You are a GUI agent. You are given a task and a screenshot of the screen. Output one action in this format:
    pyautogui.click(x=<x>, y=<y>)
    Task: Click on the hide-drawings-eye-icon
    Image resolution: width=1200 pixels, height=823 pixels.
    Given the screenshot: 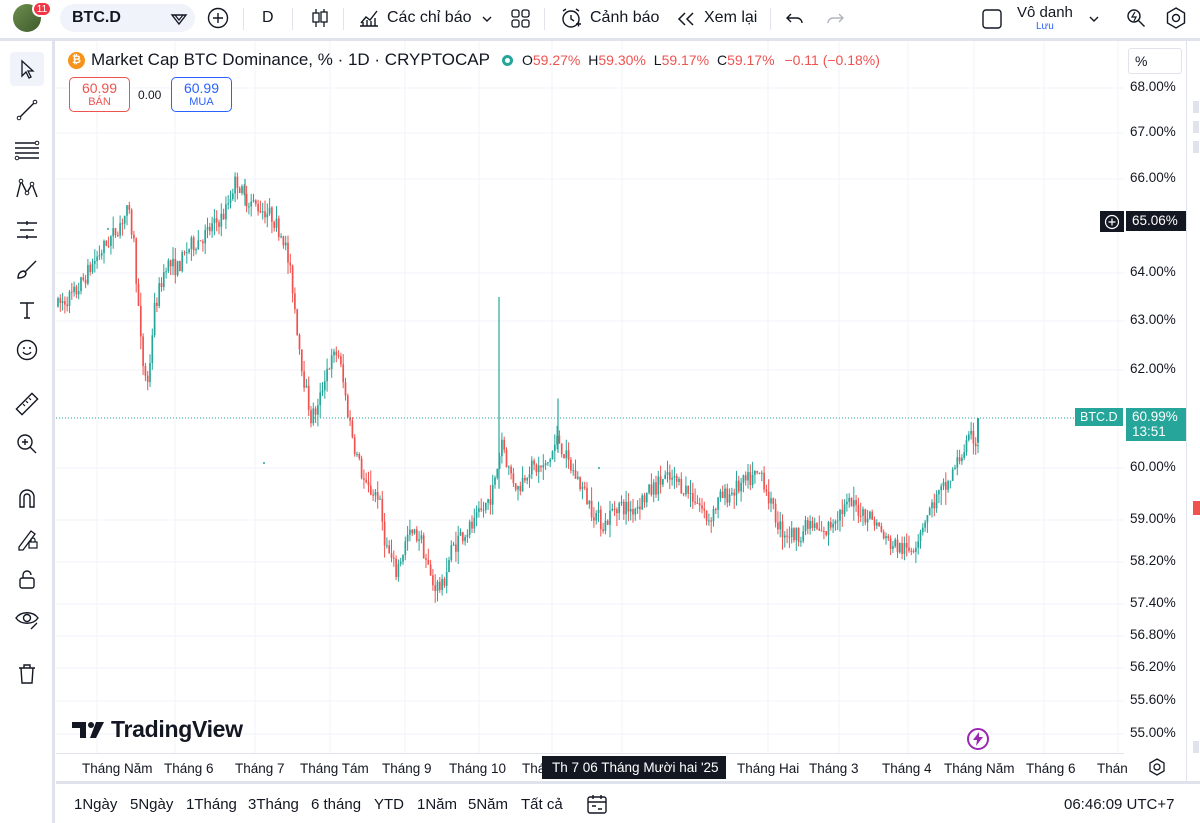 What is the action you would take?
    pyautogui.click(x=27, y=619)
    